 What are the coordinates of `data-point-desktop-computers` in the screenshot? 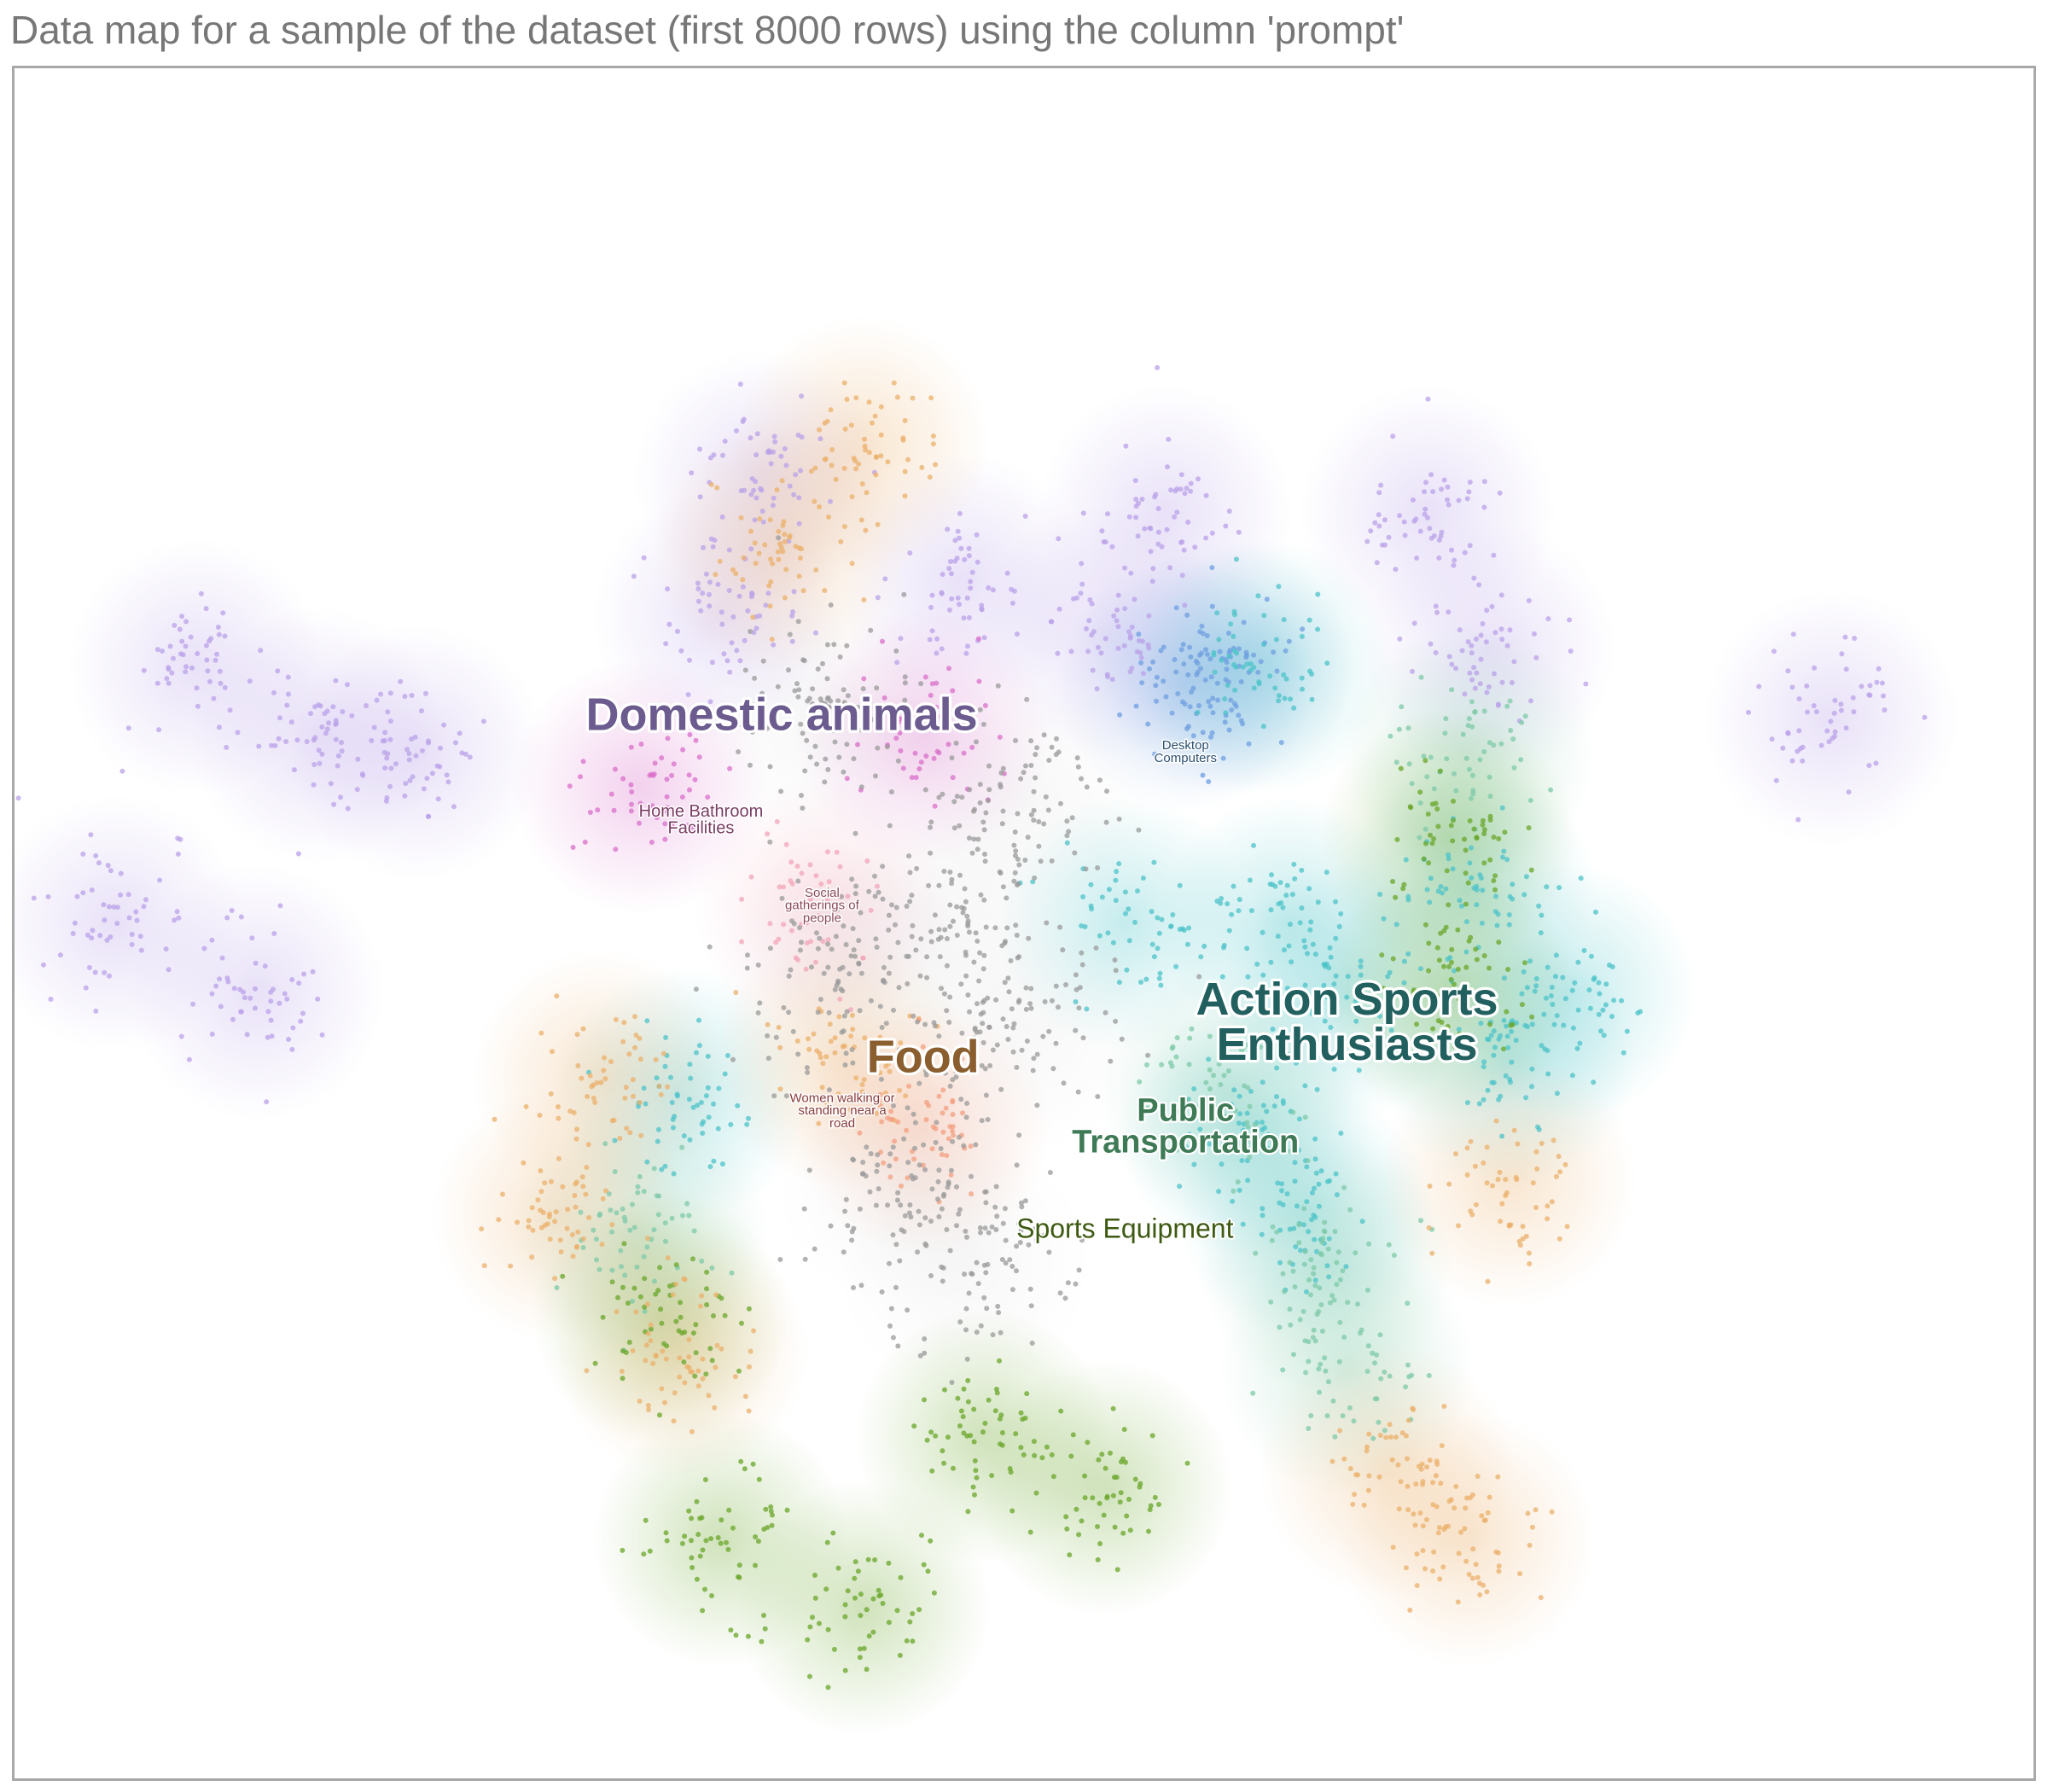 It's located at (1249, 744).